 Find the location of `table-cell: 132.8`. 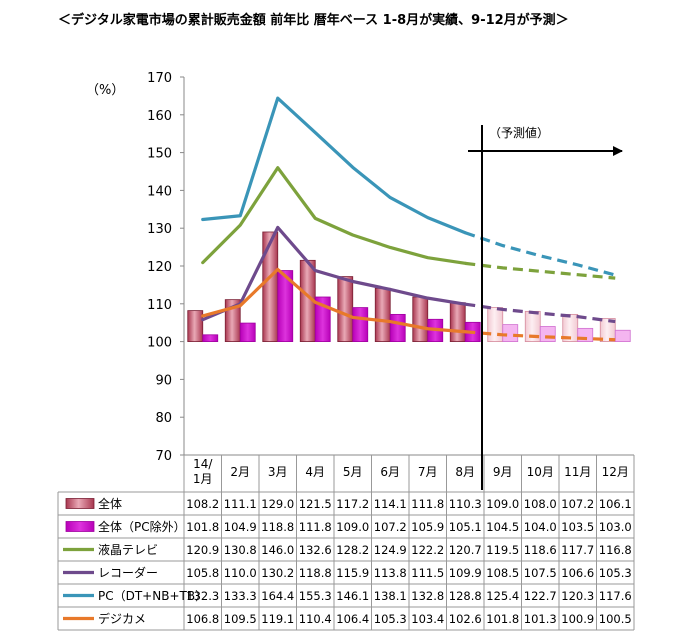

table-cell: 132.8 is located at coordinates (427, 596).